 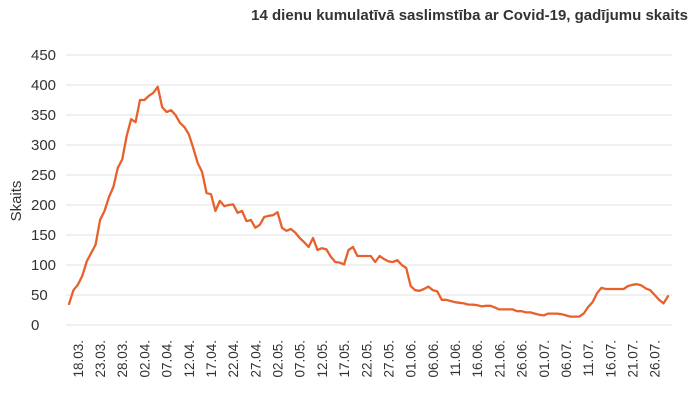 What do you see at coordinates (43, 235) in the screenshot?
I see `y-tick-label: 150` at bounding box center [43, 235].